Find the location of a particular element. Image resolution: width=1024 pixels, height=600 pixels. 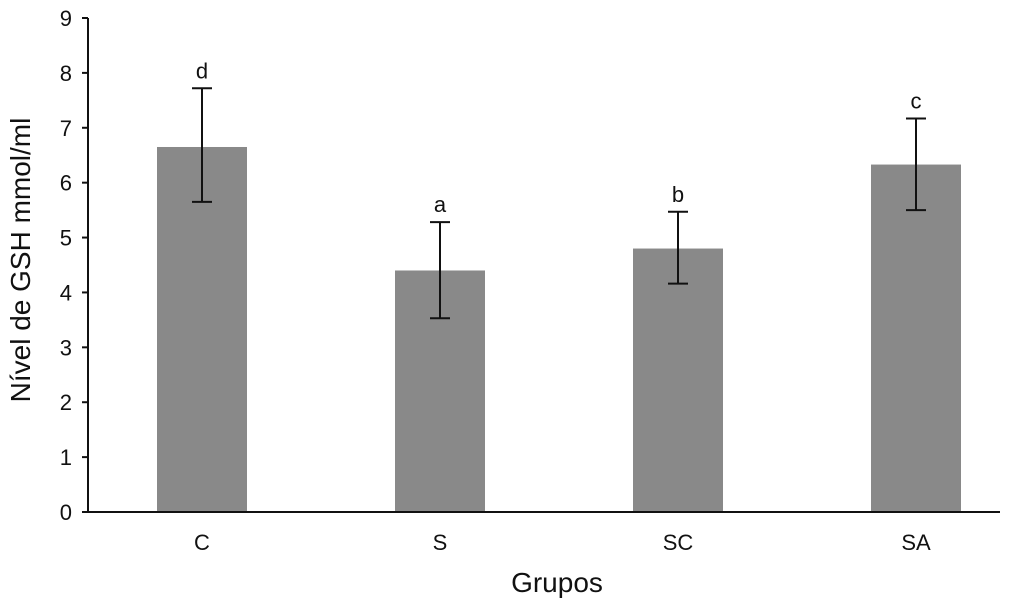

x-tick-label-s: S is located at coordinates (440, 542).